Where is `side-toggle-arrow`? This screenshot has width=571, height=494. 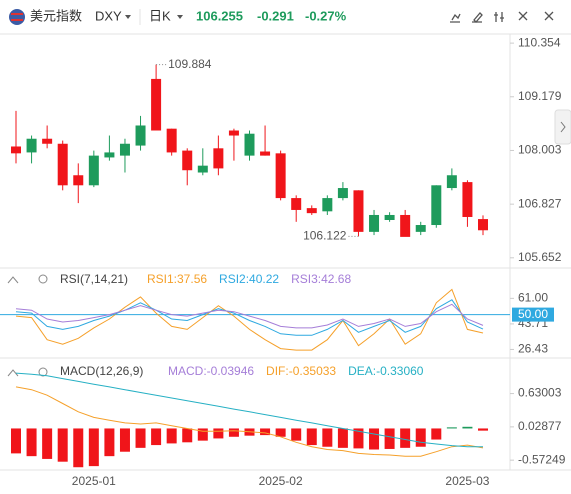 side-toggle-arrow is located at coordinates (563, 127).